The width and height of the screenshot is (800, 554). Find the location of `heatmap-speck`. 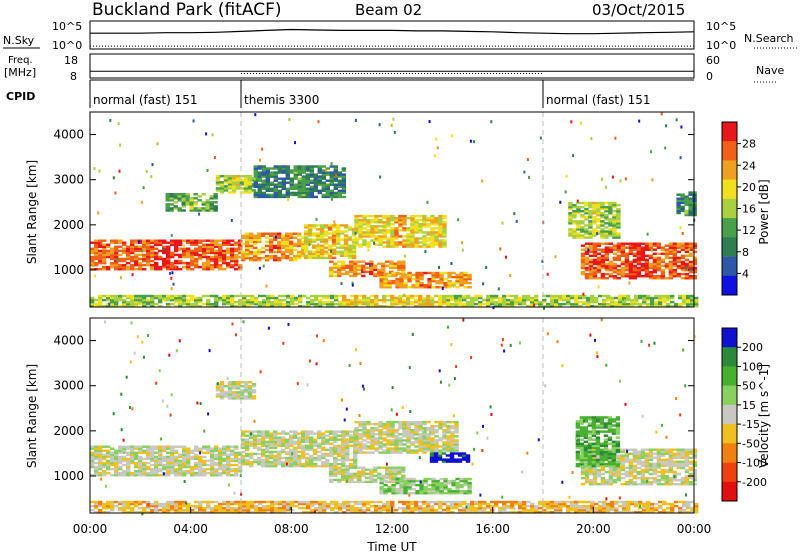

heatmap-speck is located at coordinates (309, 244).